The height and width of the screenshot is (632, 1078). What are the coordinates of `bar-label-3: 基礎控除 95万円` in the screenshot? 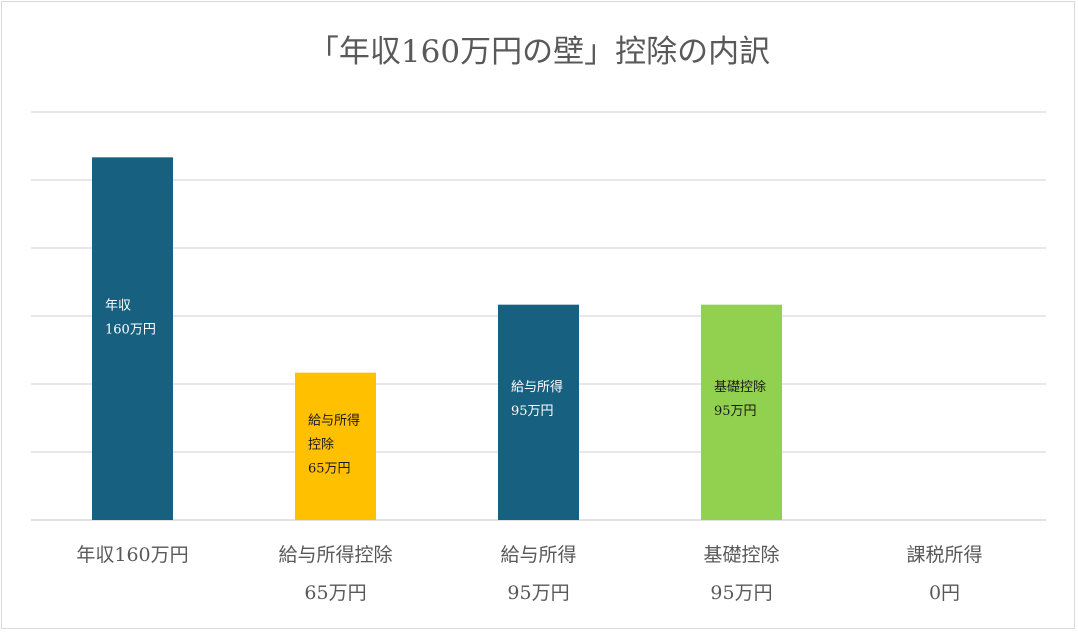 It's located at (740, 399).